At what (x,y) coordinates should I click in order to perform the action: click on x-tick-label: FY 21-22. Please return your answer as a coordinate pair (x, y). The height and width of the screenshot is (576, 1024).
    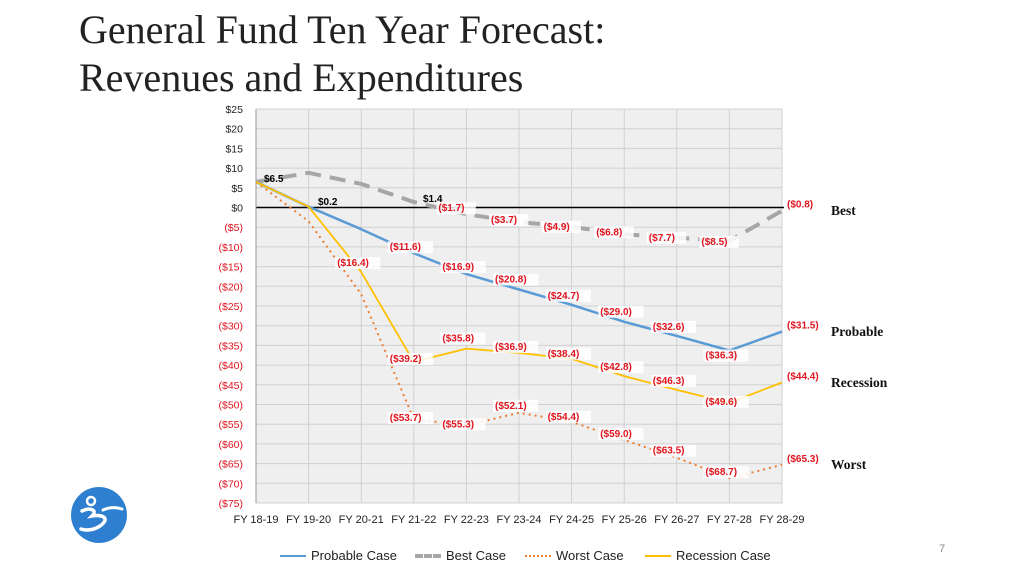
    Looking at the image, I should click on (413, 520).